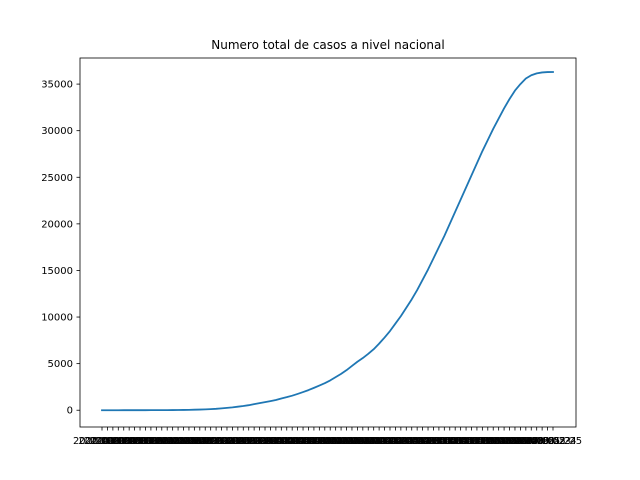 Image resolution: width=640 pixels, height=480 pixels. I want to click on x-tick-label: 2020-03-07, so click(124, 441).